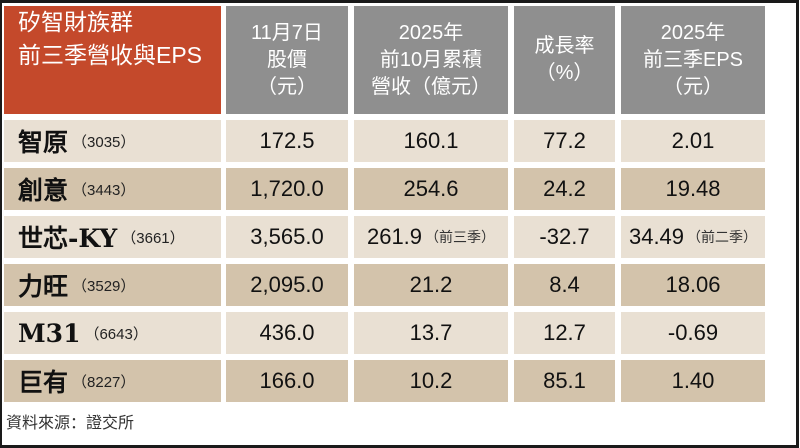 The width and height of the screenshot is (800, 448). I want to click on cell-revenue: 261.9 （前三季）, so click(431, 237).